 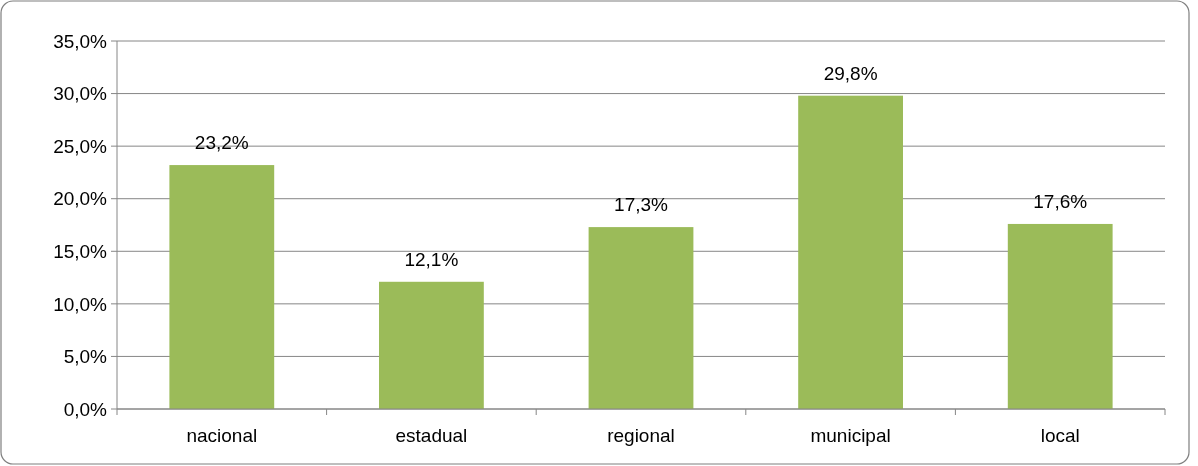 What do you see at coordinates (85, 409) in the screenshot?
I see `y-tick-label: 0,0%` at bounding box center [85, 409].